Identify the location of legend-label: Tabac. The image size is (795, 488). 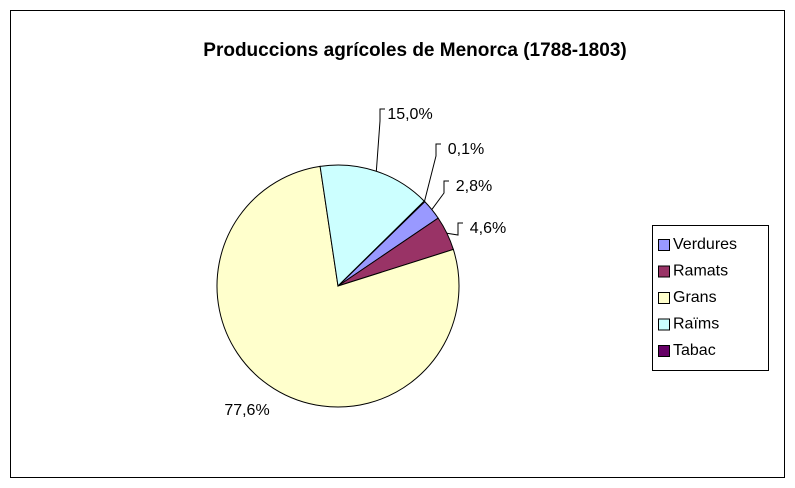
(694, 350).